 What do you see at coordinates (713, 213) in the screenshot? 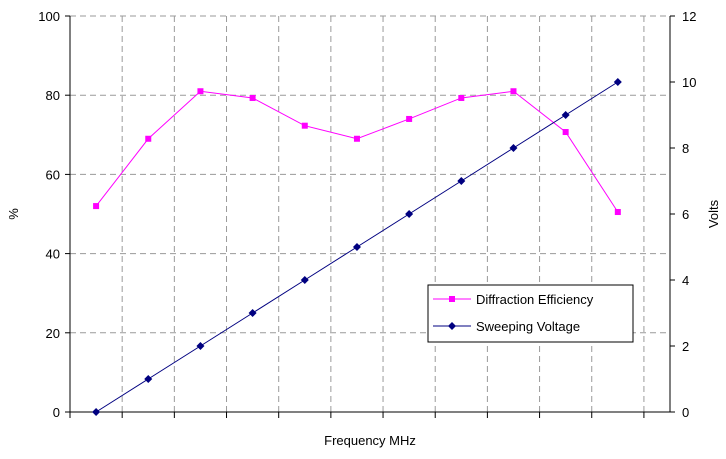
I see `y-axis-right-label: Volts` at bounding box center [713, 213].